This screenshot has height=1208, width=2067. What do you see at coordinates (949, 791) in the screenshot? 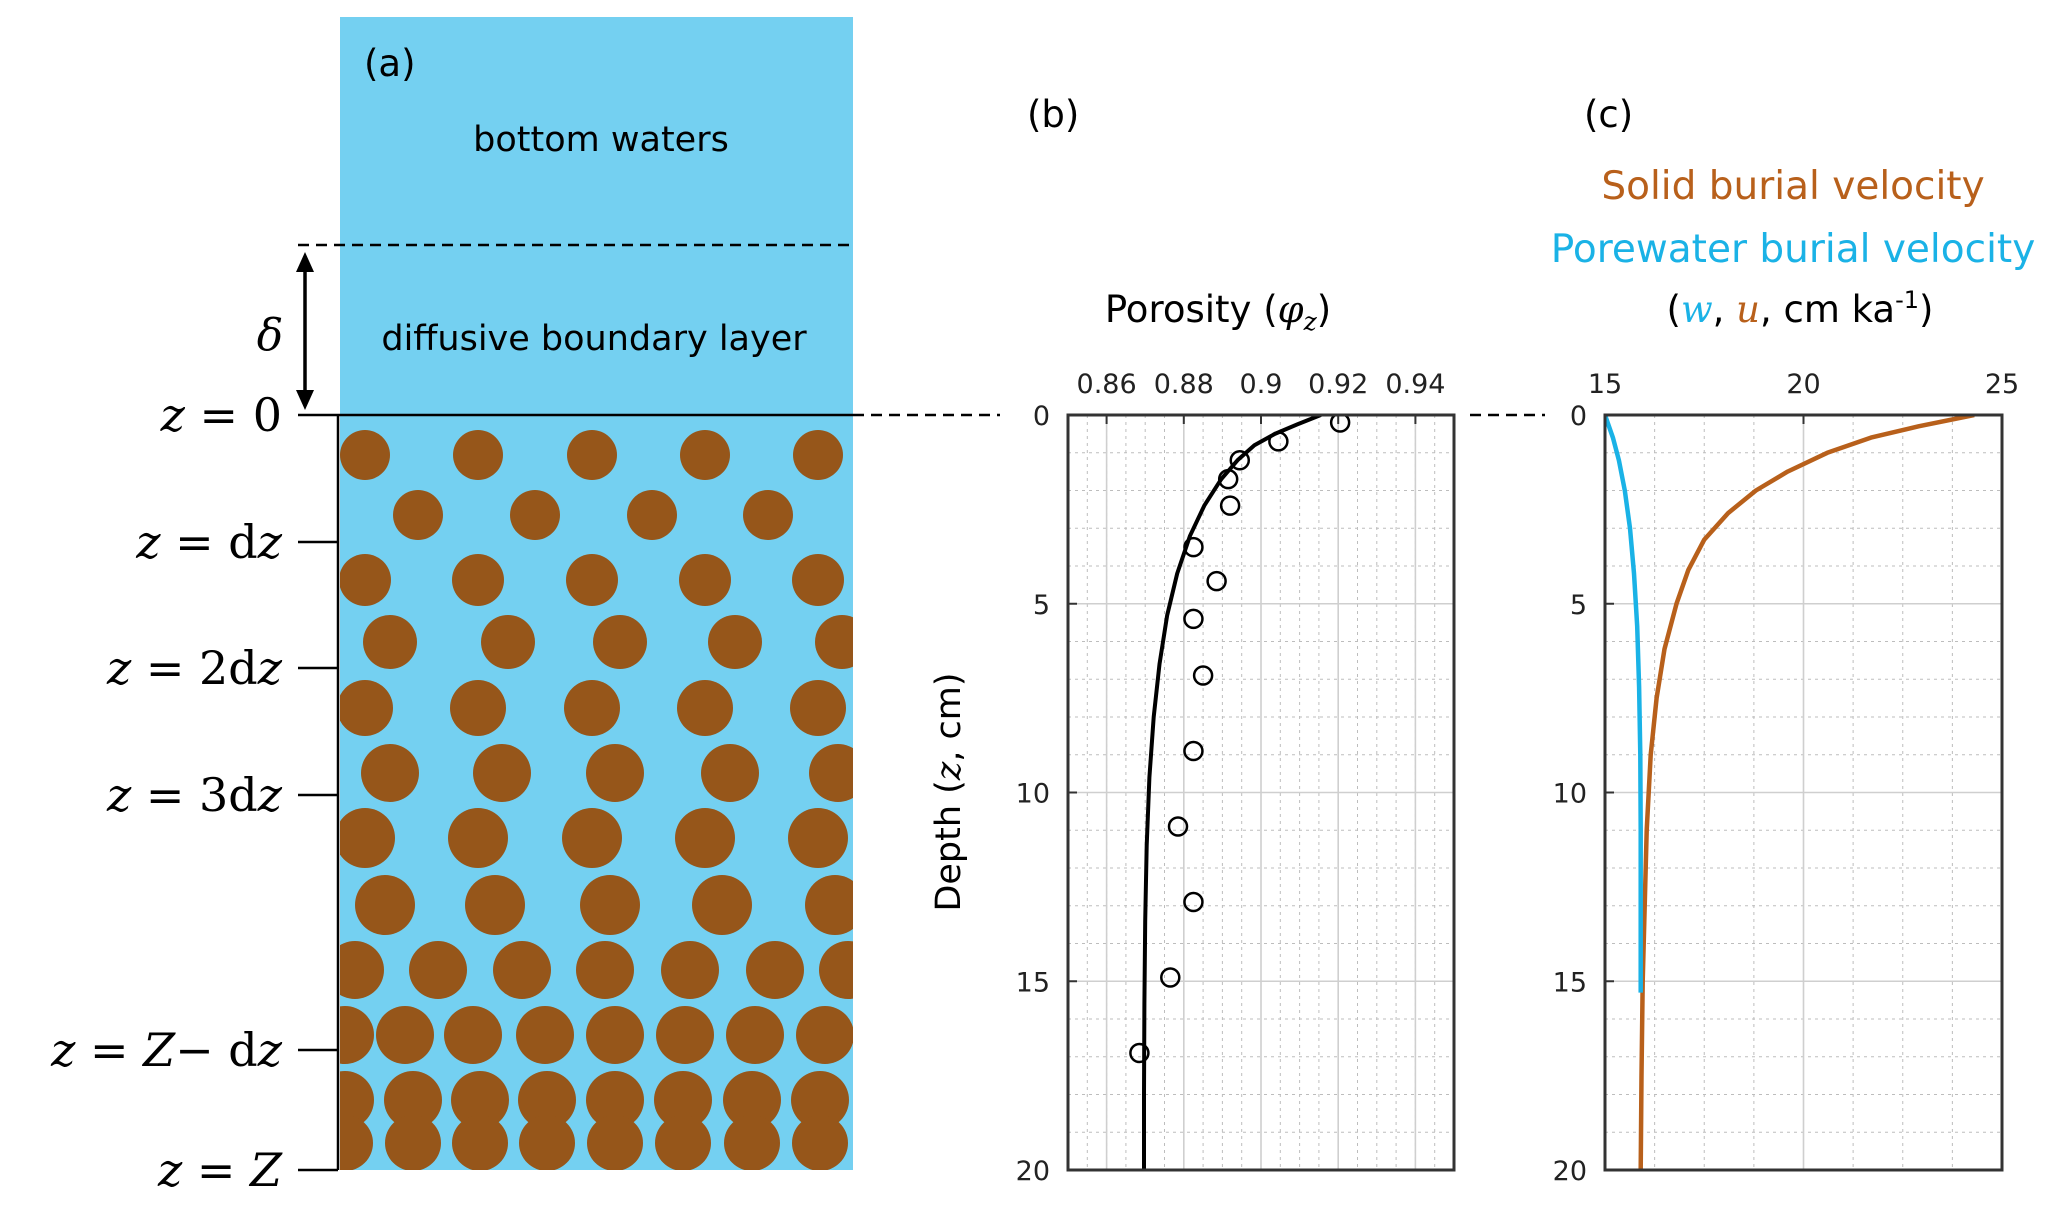
I see `depth-axis-title: Depth (z, cm)` at bounding box center [949, 791].